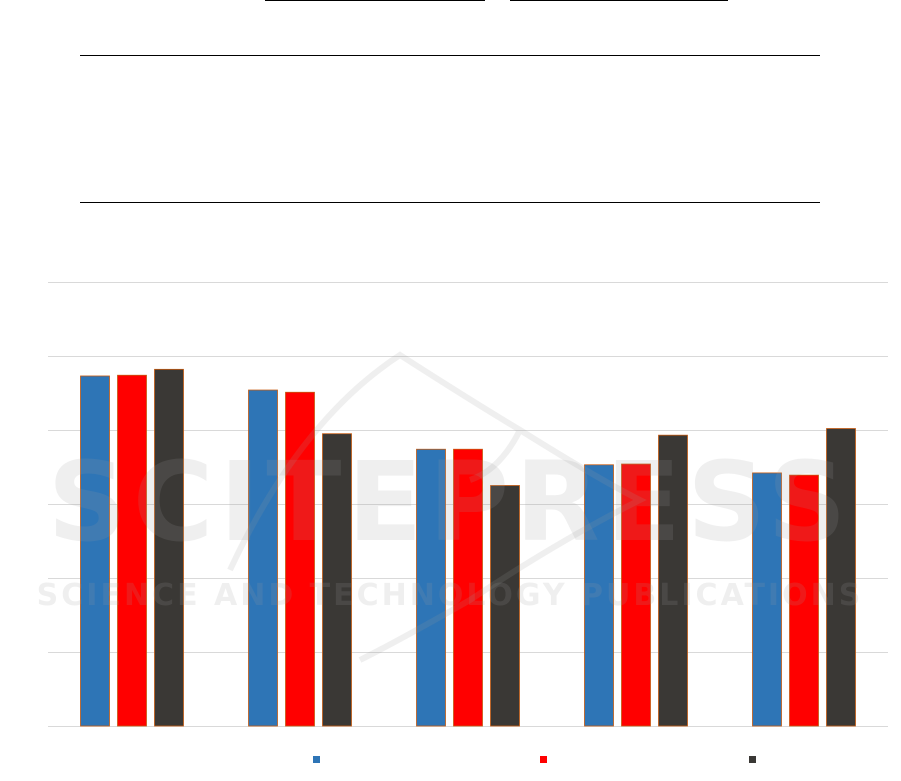 The image size is (901, 781). What do you see at coordinates (132, 550) in the screenshot?
I see `bar-series2-cat1` at bounding box center [132, 550].